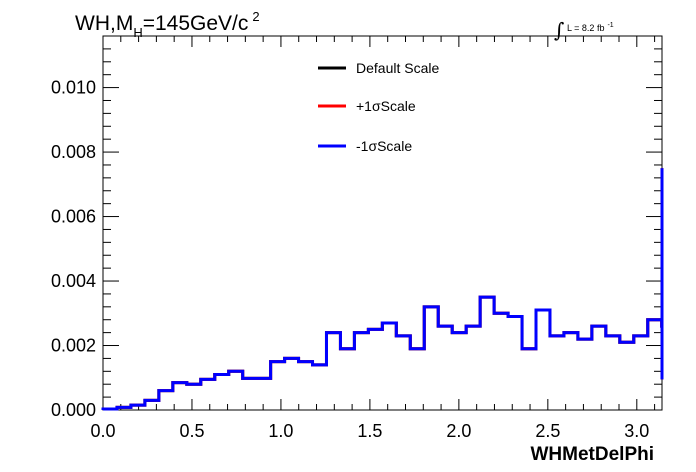 Image resolution: width=696 pixels, height=472 pixels. What do you see at coordinates (102, 431) in the screenshot?
I see `x-tick-label: 0.0` at bounding box center [102, 431].